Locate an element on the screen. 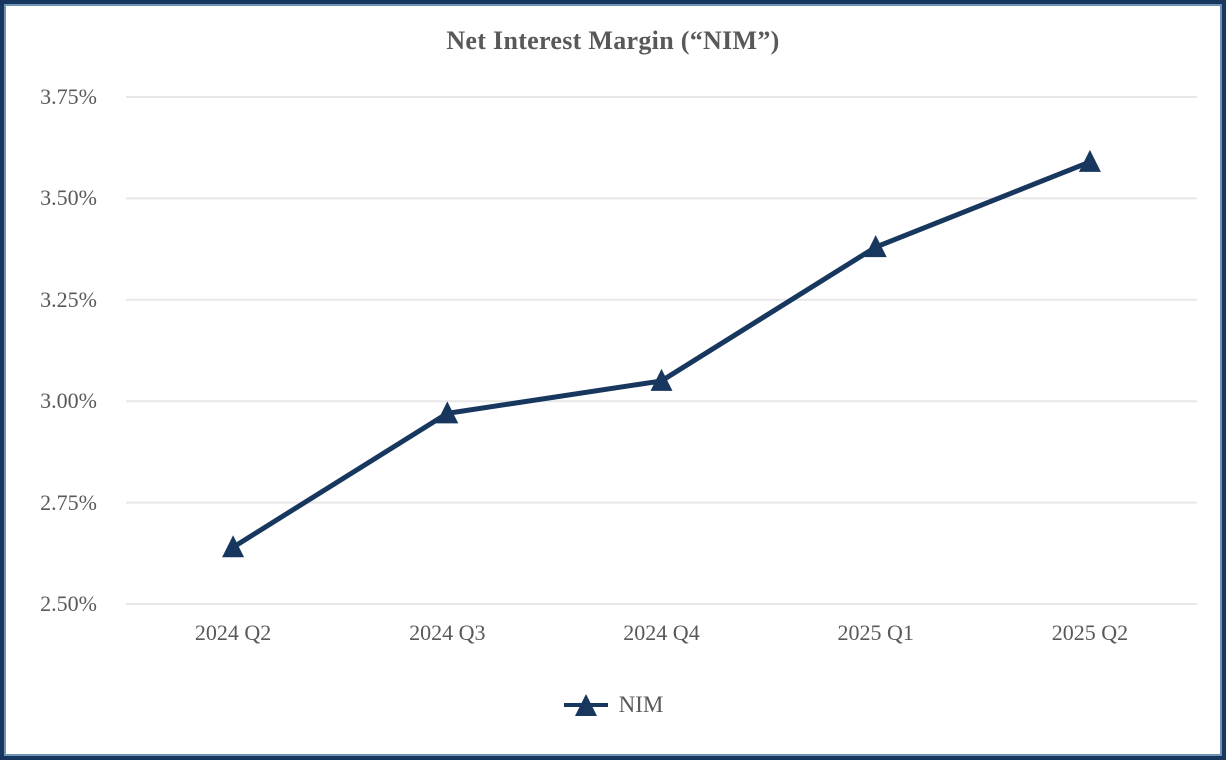  legend: NIM is located at coordinates (613, 705).